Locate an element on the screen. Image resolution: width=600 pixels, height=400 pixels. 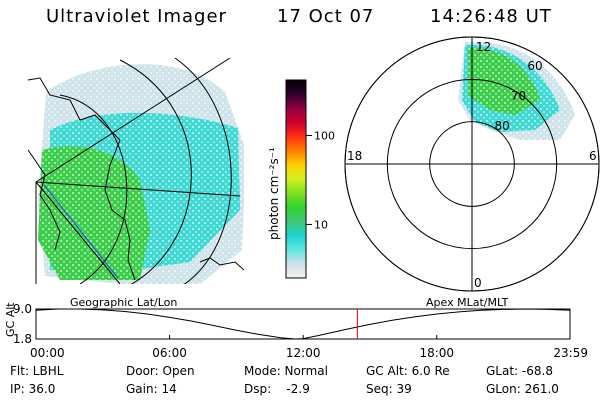
apex-label: Apex MLat/MLT is located at coordinates (467, 302).